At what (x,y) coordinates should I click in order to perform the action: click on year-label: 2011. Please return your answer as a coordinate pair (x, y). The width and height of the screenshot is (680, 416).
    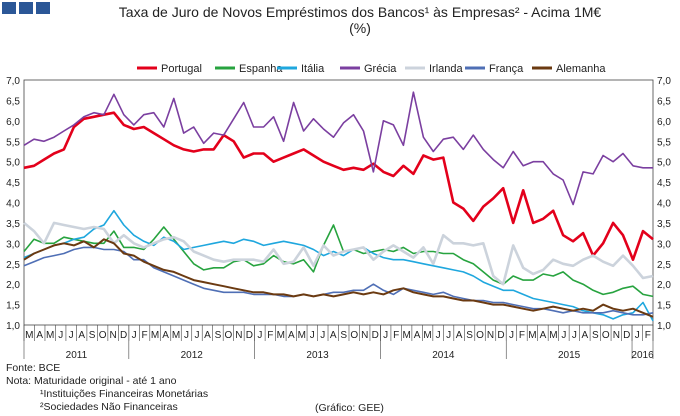
    Looking at the image, I should click on (77, 355).